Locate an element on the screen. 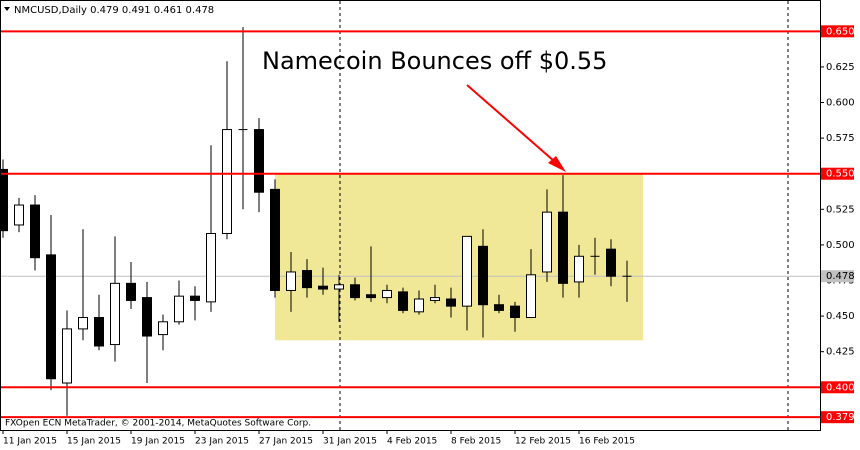 The height and width of the screenshot is (450, 860). x-tick-label: 23 Jan 2015 is located at coordinates (222, 442).